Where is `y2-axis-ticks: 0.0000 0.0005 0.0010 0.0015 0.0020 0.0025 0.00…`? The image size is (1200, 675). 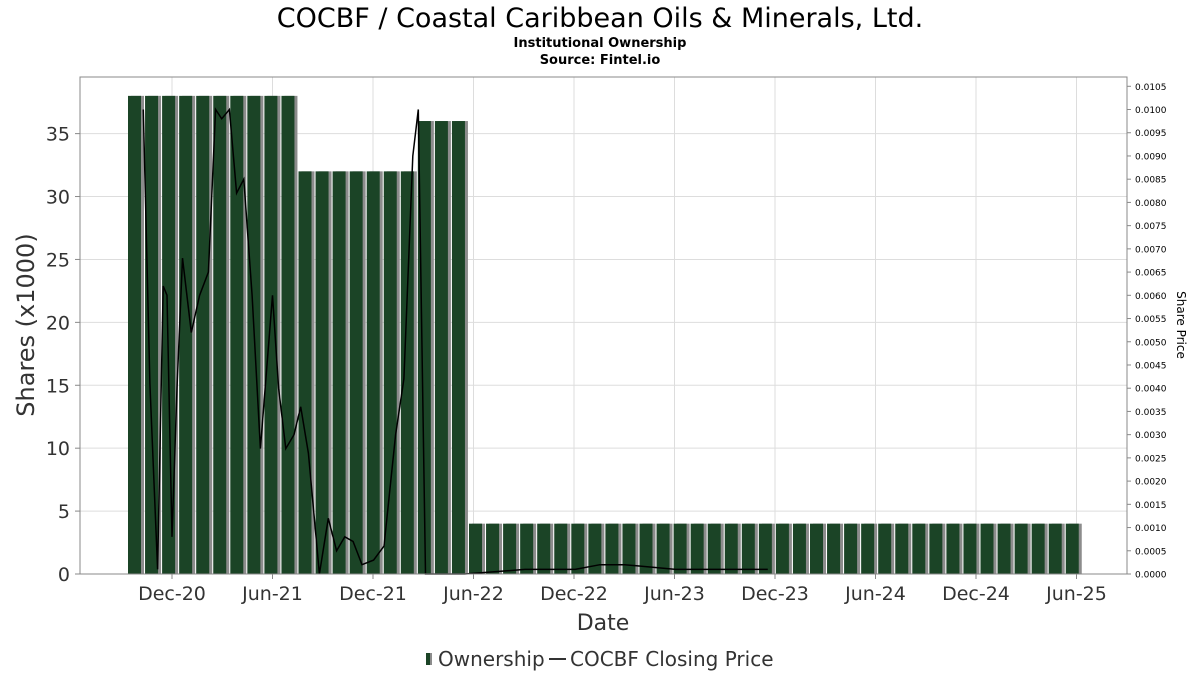
y2-axis-ticks: 0.0000 0.0005 0.0010 0.0015 0.0020 0.0025 0.00… is located at coordinates (1147, 332).